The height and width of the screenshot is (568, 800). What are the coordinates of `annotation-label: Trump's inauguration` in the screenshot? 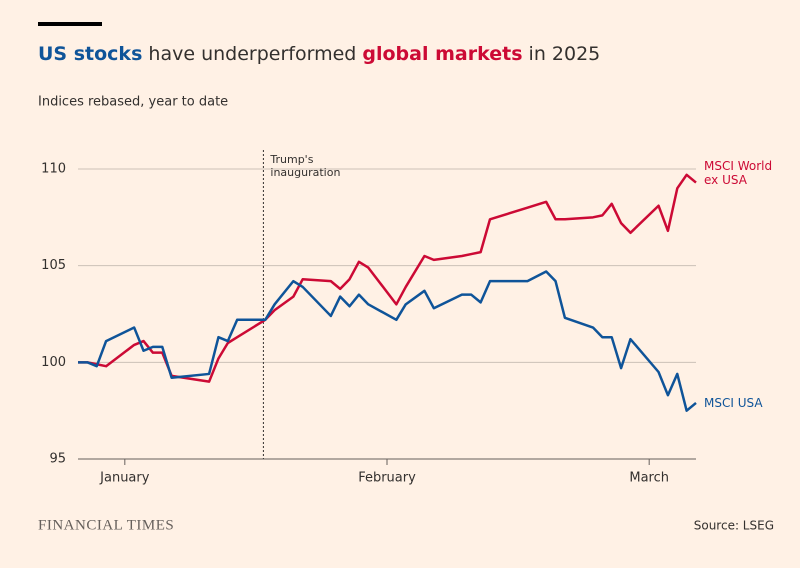 It's located at (305, 166).